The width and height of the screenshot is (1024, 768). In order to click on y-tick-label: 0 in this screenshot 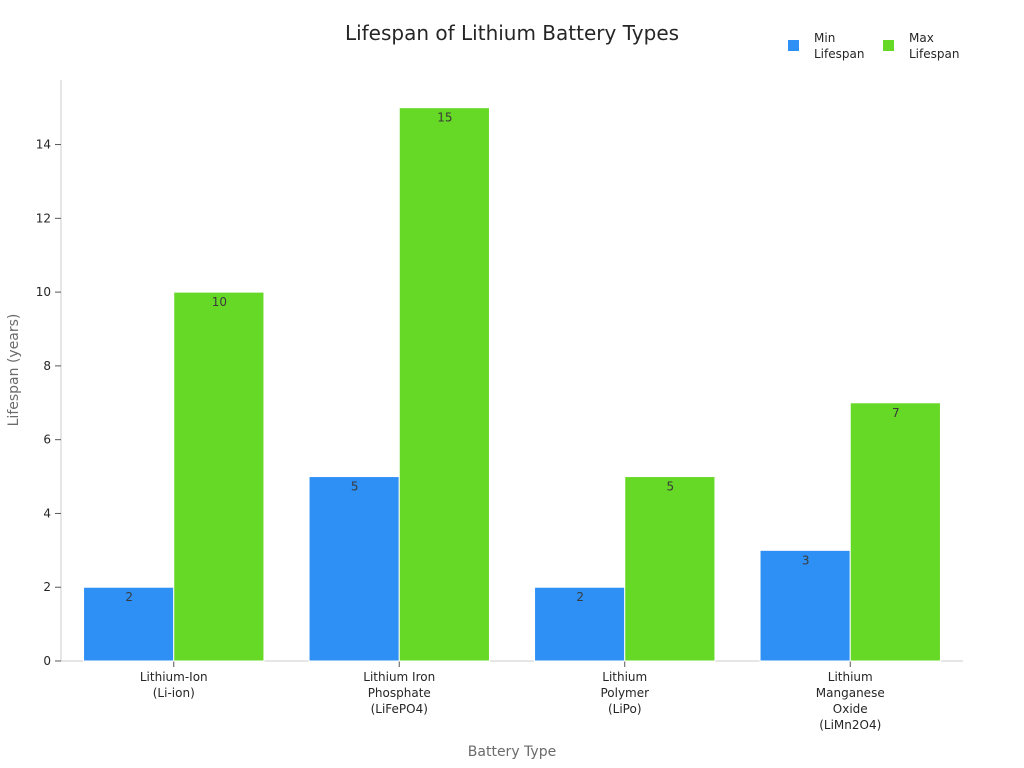, I will do `click(47, 661)`.